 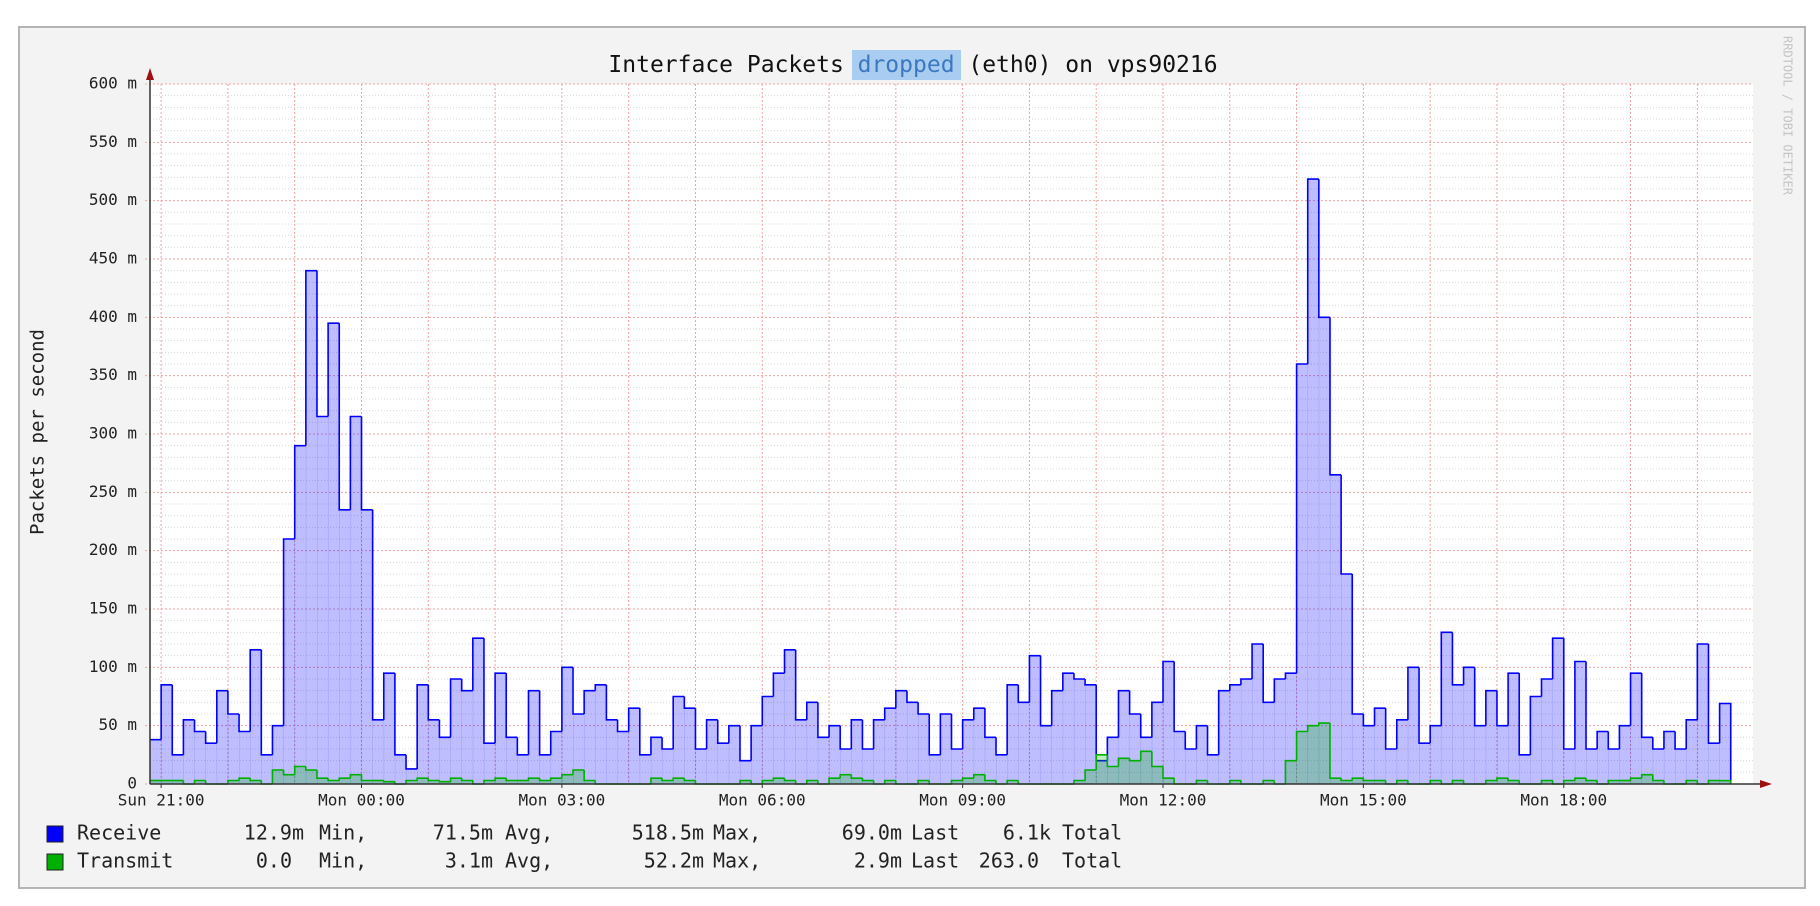 What do you see at coordinates (150, 74) in the screenshot?
I see `y-axis-arrow` at bounding box center [150, 74].